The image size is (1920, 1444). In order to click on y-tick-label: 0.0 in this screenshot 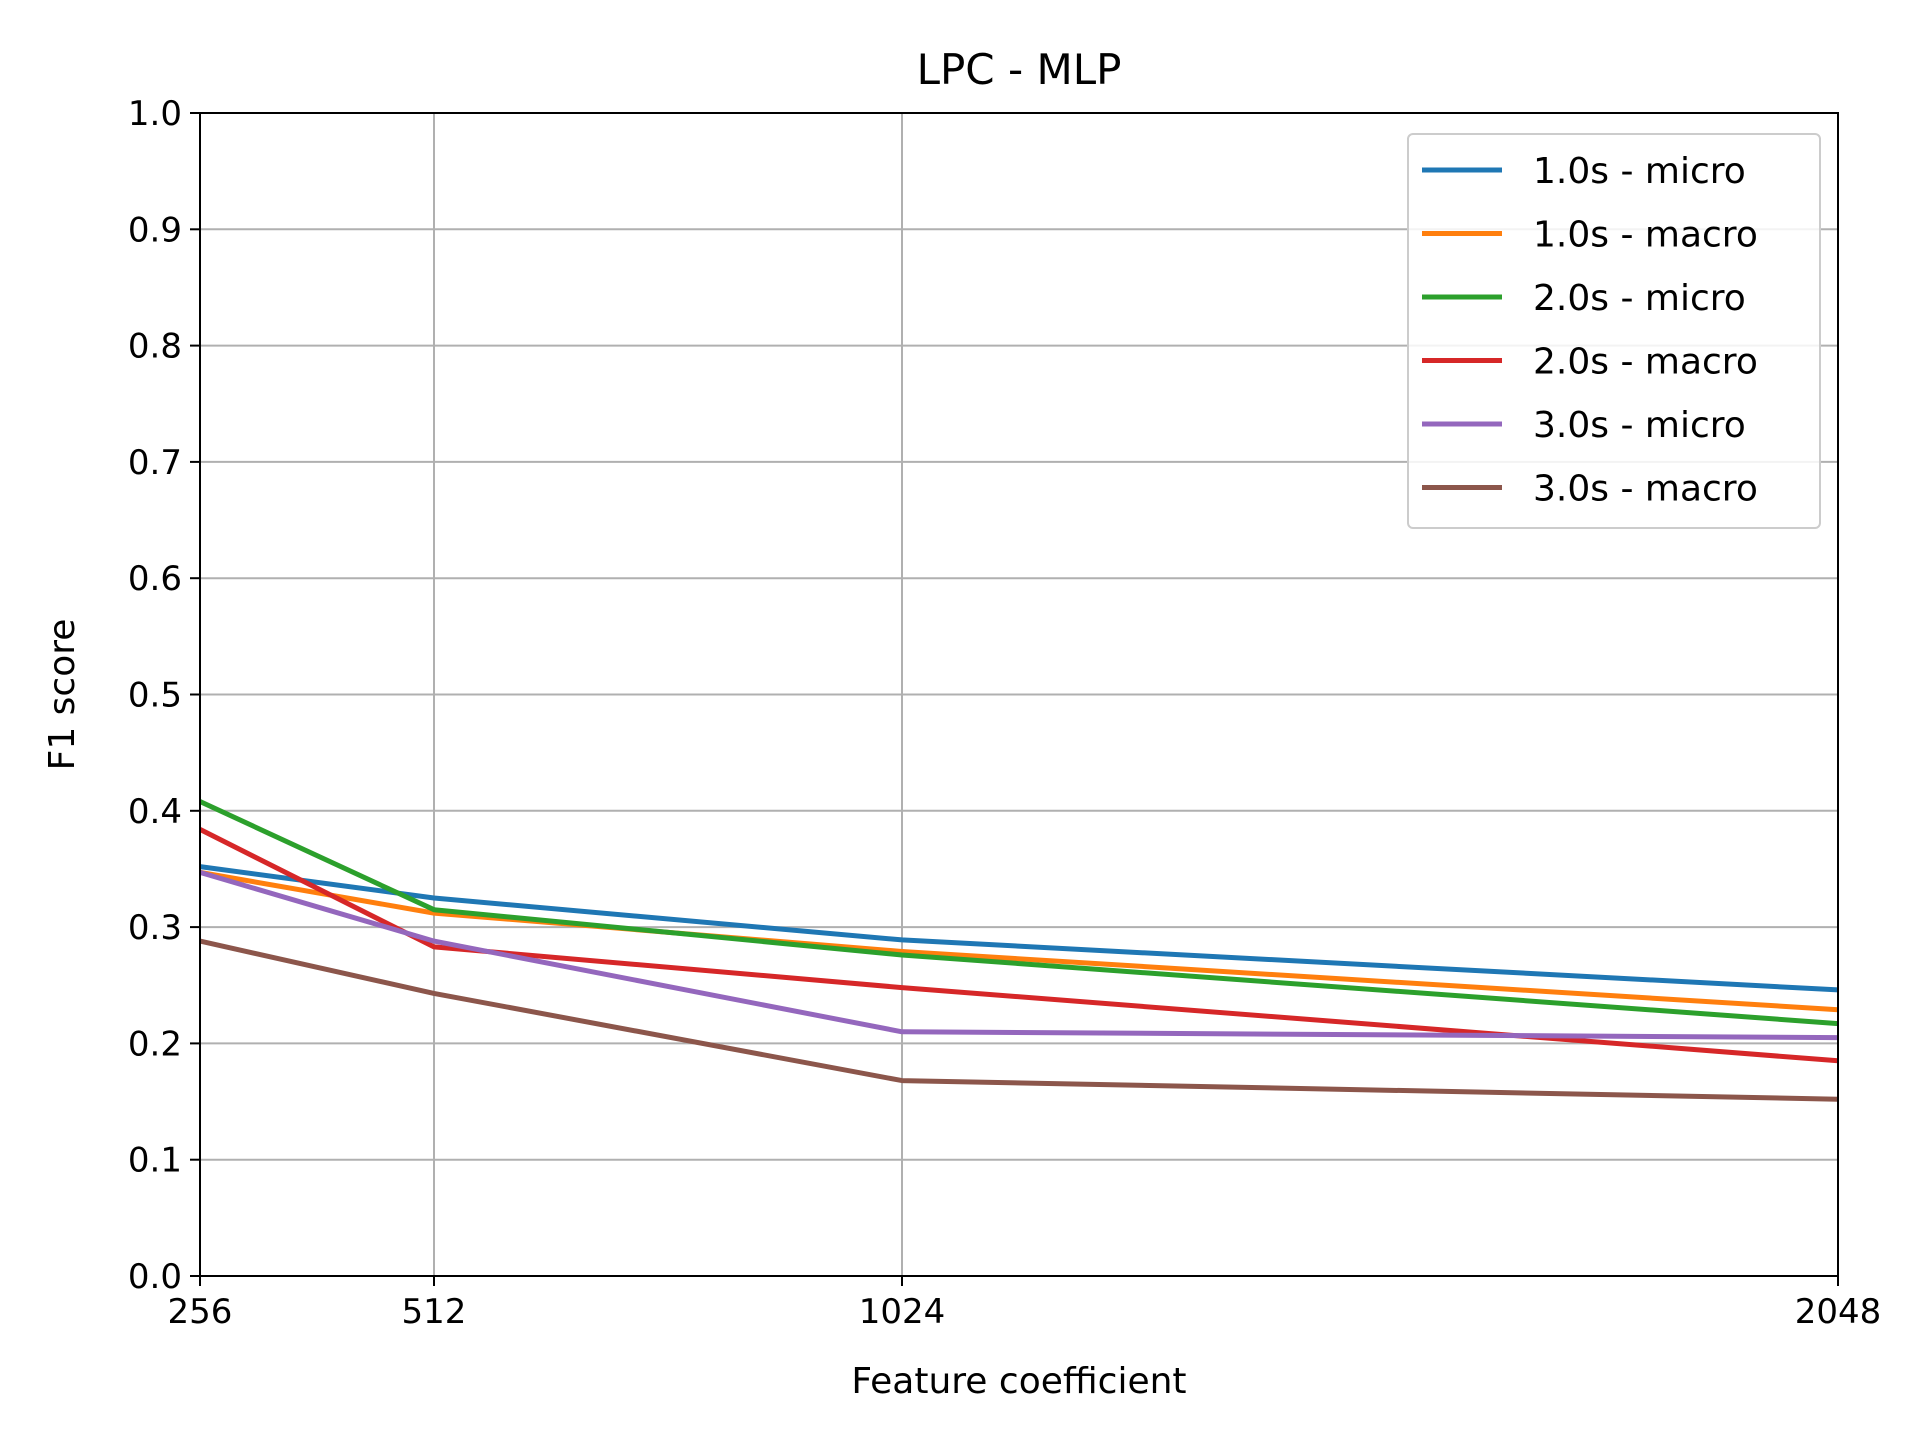, I will do `click(155, 1277)`.